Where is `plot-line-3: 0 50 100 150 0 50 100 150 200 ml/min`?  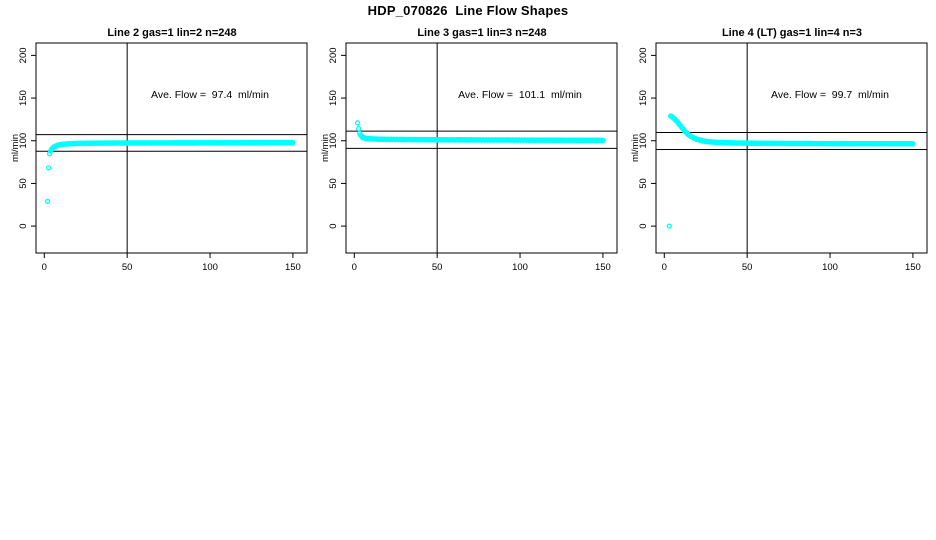 plot-line-3: 0 50 100 150 0 50 100 150 200 ml/min is located at coordinates (469, 157).